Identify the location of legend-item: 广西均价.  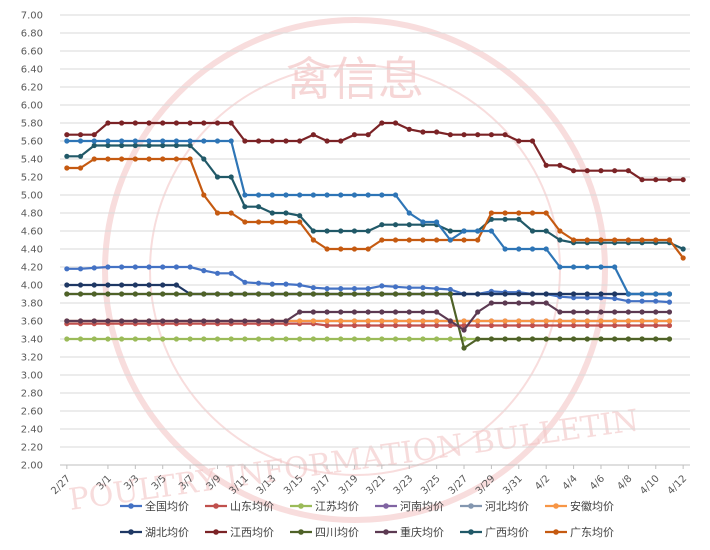
(494, 532).